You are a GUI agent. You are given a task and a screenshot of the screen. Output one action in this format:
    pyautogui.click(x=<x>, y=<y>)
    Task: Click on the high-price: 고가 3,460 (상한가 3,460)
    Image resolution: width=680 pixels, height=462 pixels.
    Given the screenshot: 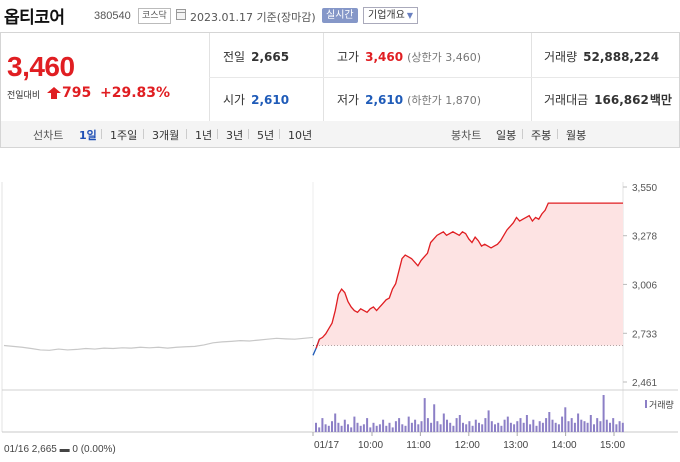 What is the action you would take?
    pyautogui.click(x=409, y=57)
    